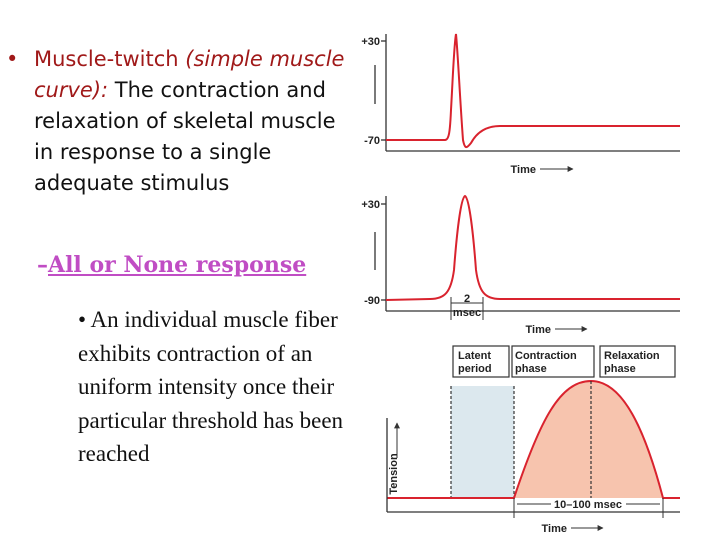 The width and height of the screenshot is (720, 540). What do you see at coordinates (632, 356) in the screenshot?
I see `relaxation-label-1: Relaxation` at bounding box center [632, 356].